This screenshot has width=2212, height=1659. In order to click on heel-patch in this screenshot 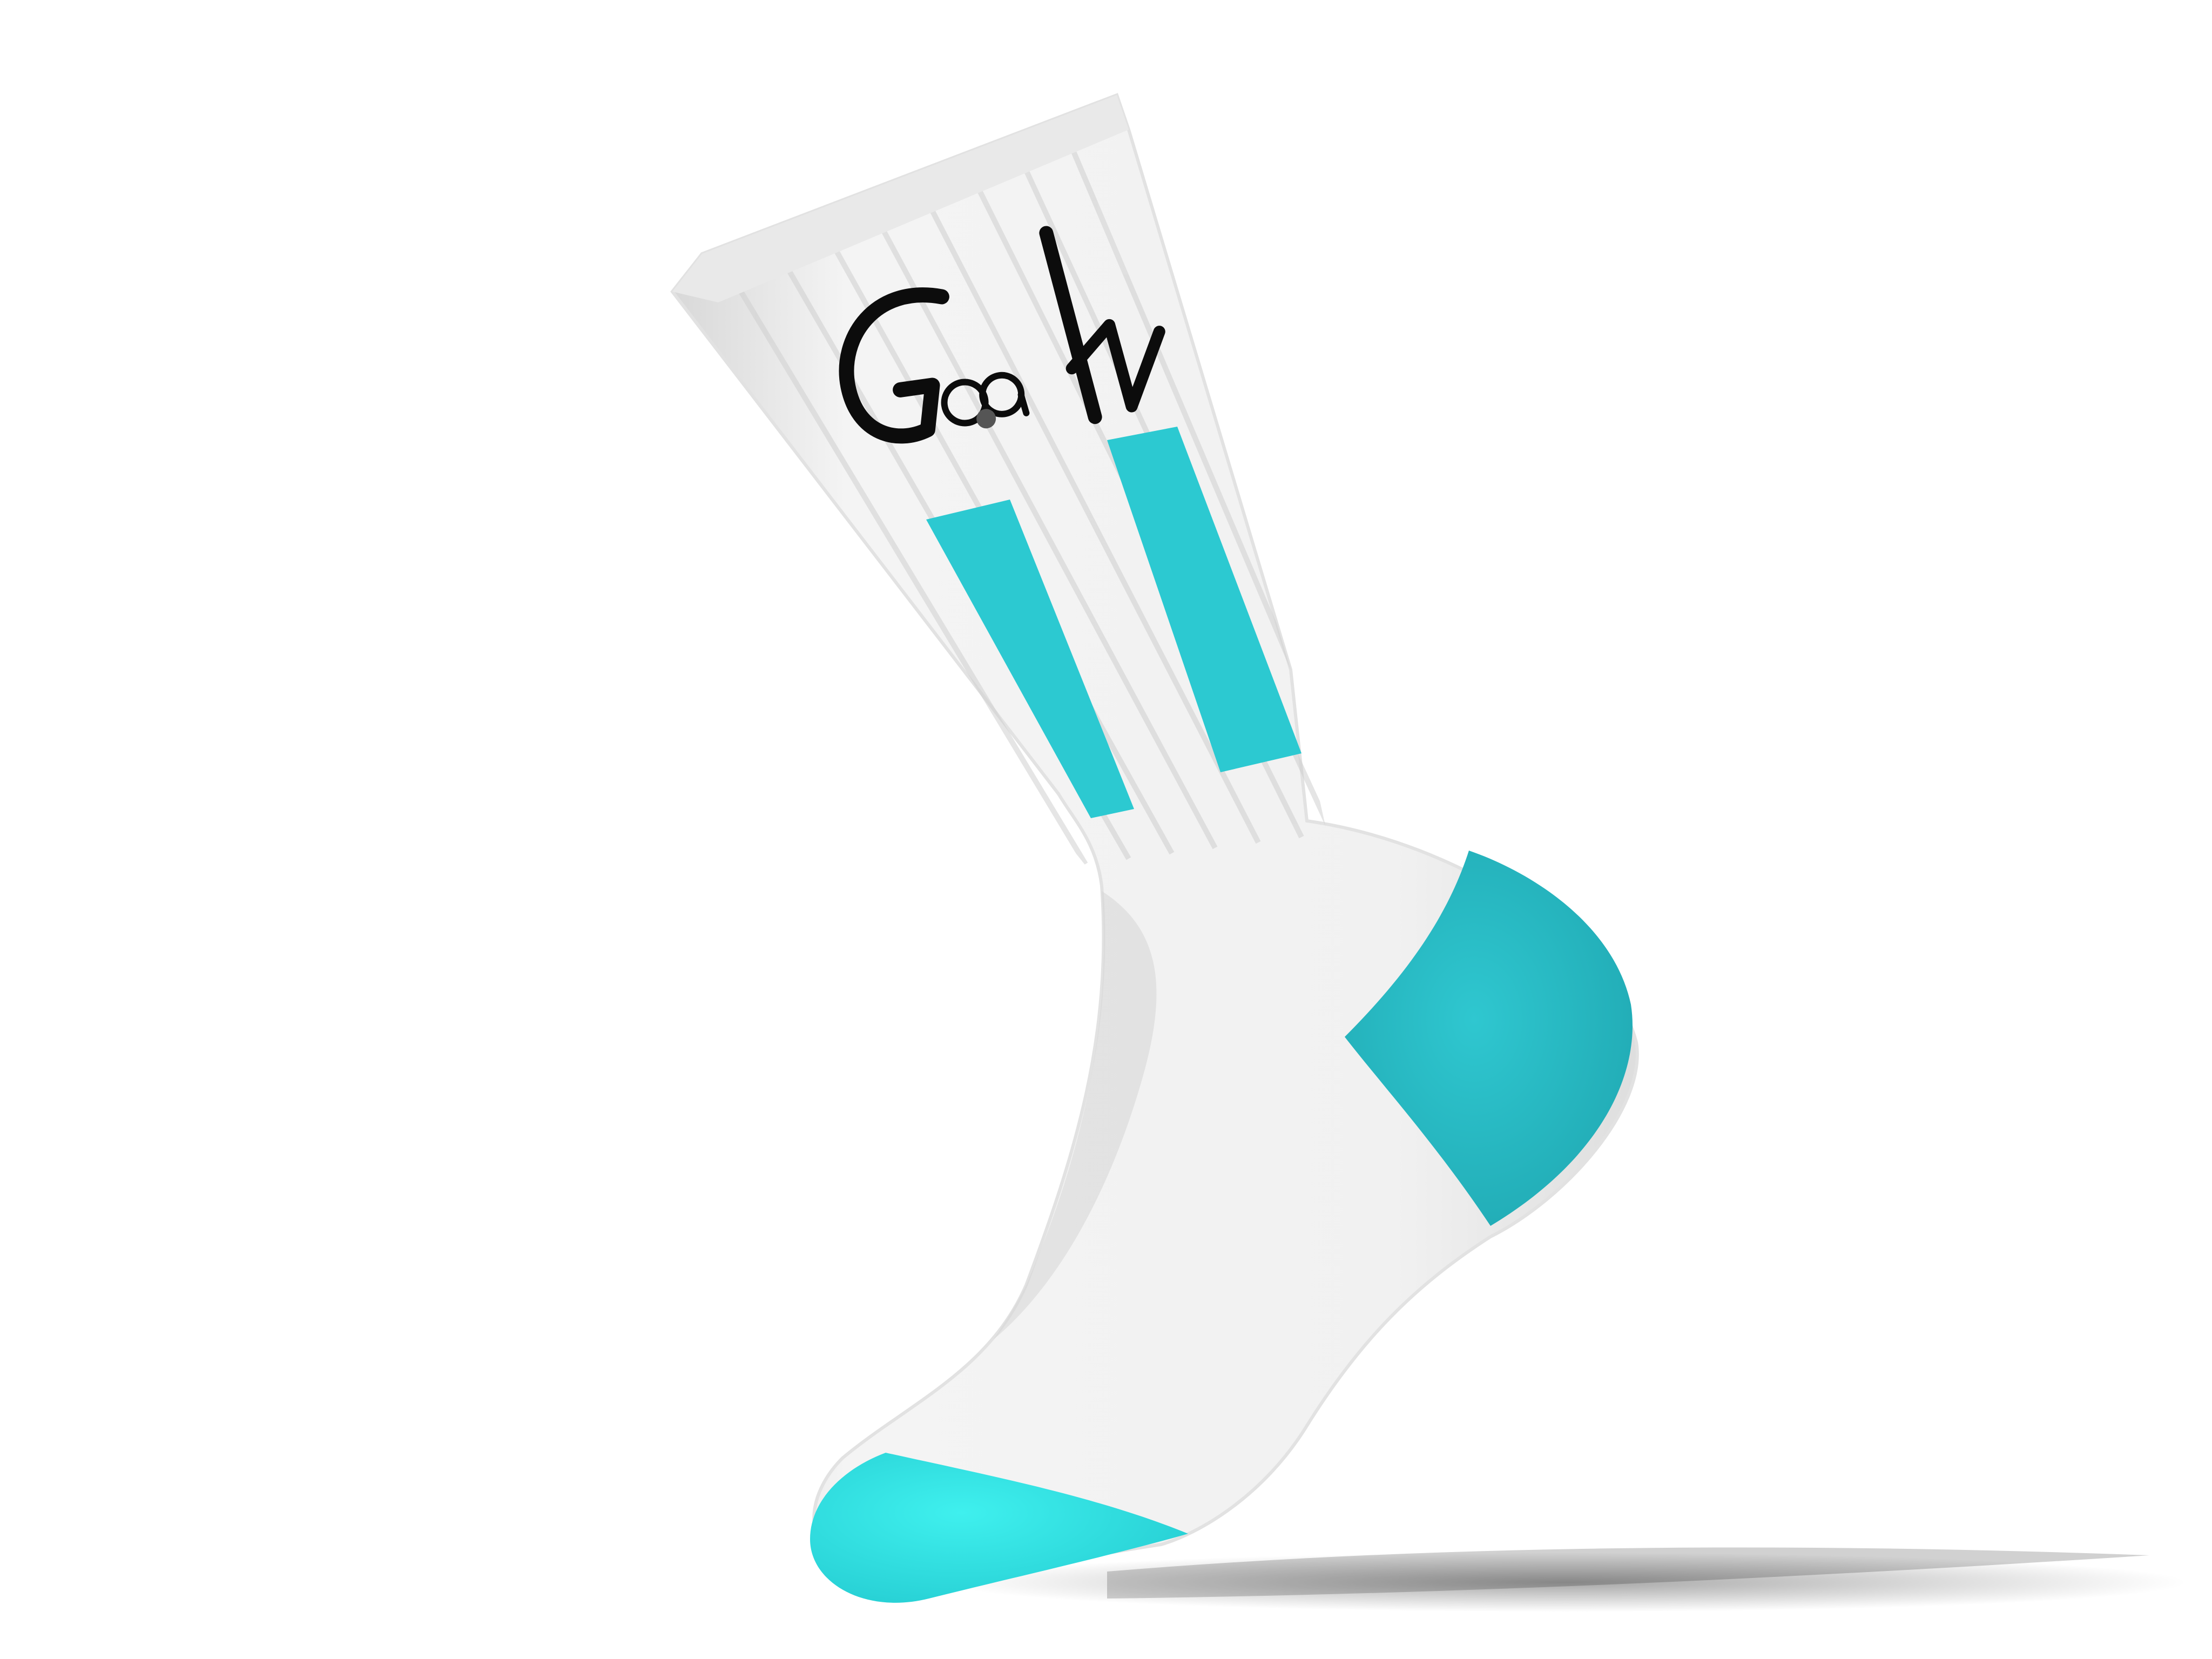, I will do `click(1489, 1038)`.